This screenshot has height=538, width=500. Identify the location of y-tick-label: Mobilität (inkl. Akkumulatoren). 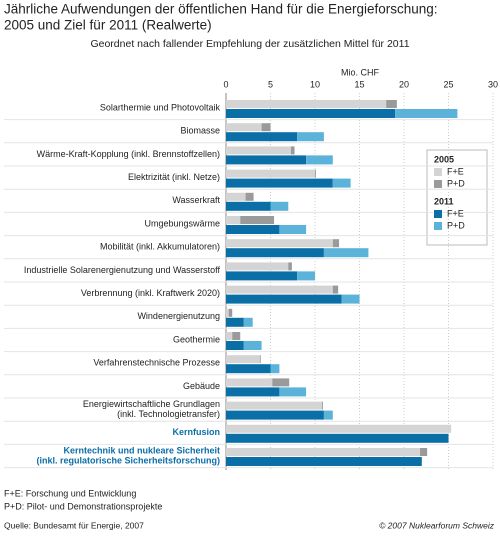
(160, 247).